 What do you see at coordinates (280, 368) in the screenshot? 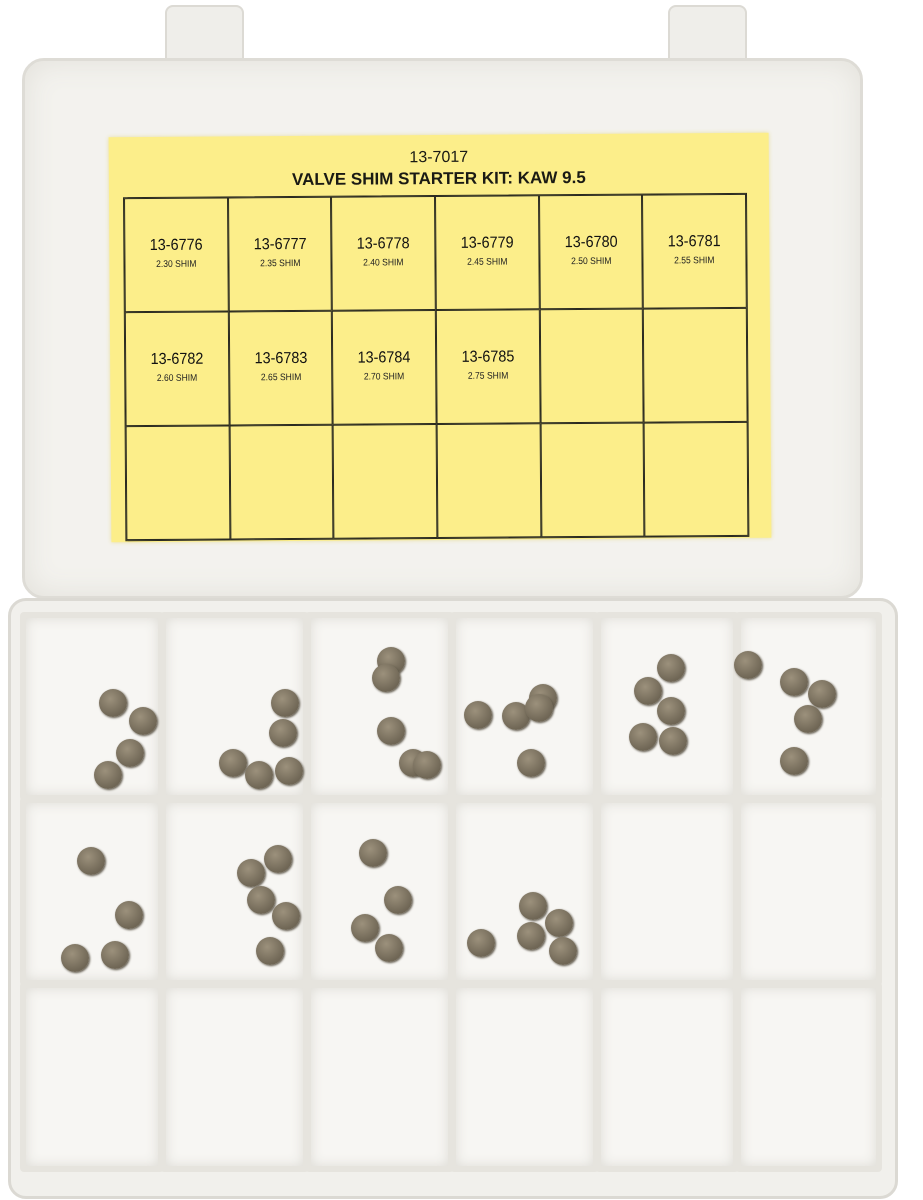
I see `label-cell: 13-6783 2.65 SHIM` at bounding box center [280, 368].